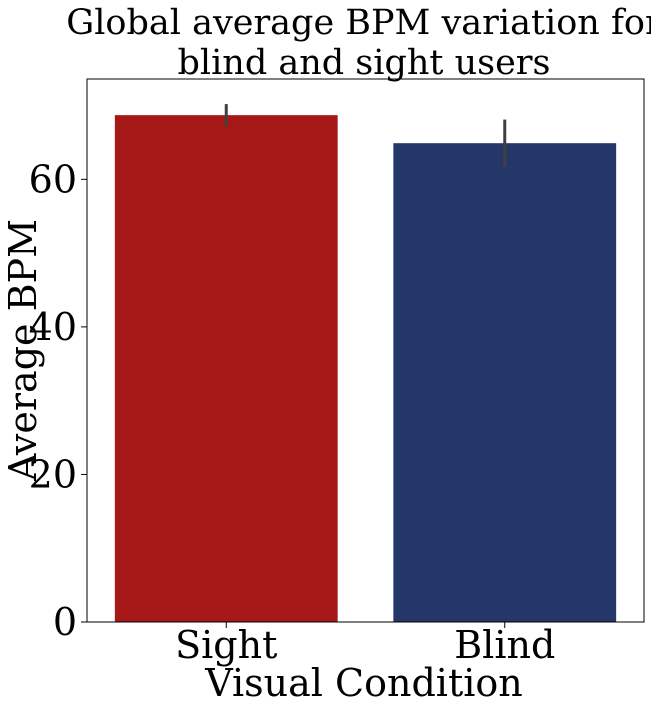 The width and height of the screenshot is (651, 708). I want to click on y-tick-label-20: 20, so click(53, 474).